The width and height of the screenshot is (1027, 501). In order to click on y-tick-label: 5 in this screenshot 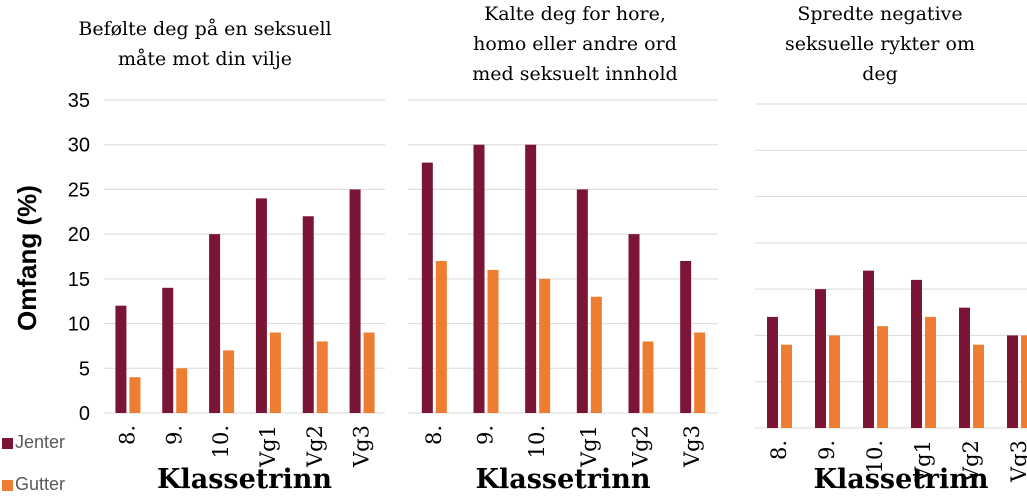, I will do `click(84, 369)`.